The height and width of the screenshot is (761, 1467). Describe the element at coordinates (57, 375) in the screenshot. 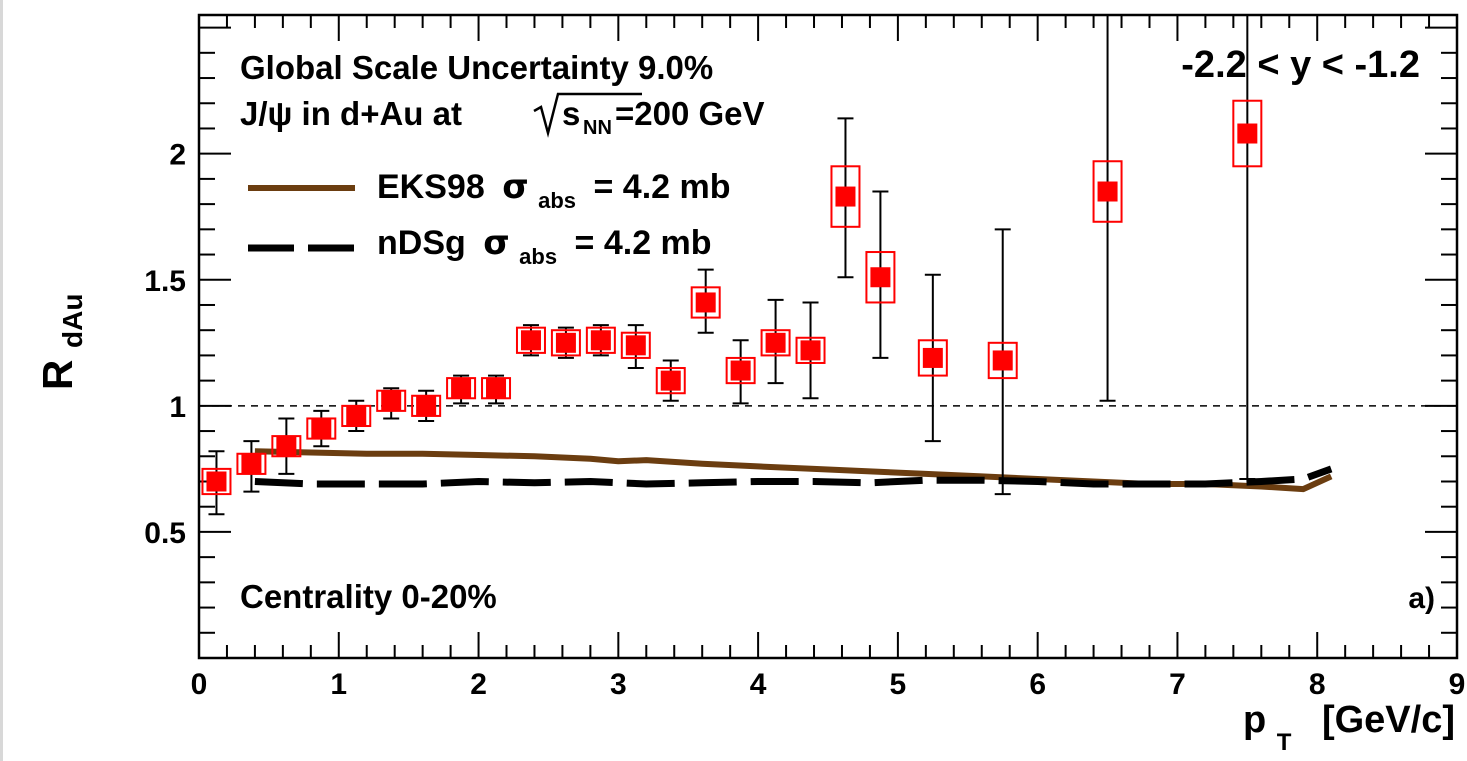

I see `y-axis-r: R` at that location.